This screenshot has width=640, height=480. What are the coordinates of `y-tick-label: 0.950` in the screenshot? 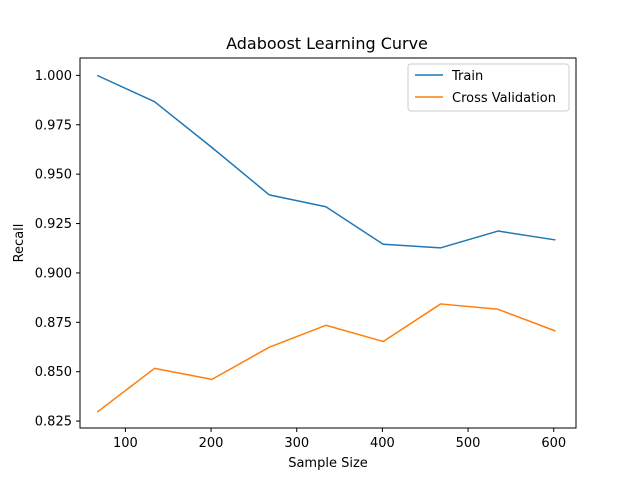 It's located at (53, 175).